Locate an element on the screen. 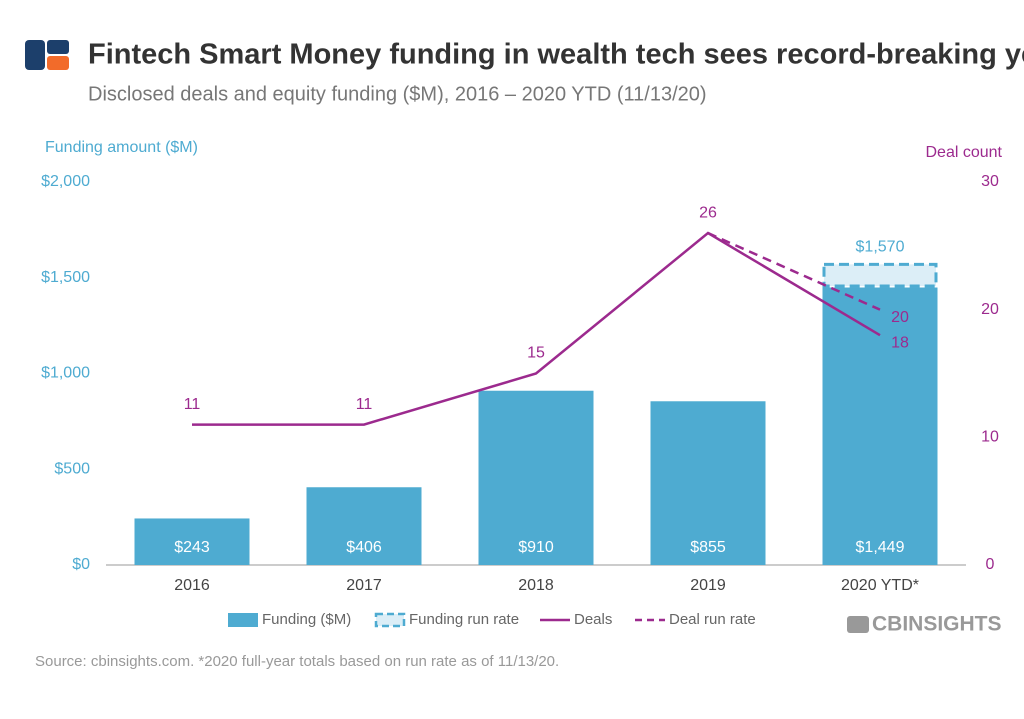 The height and width of the screenshot is (719, 1024). line-label: 15 is located at coordinates (536, 353).